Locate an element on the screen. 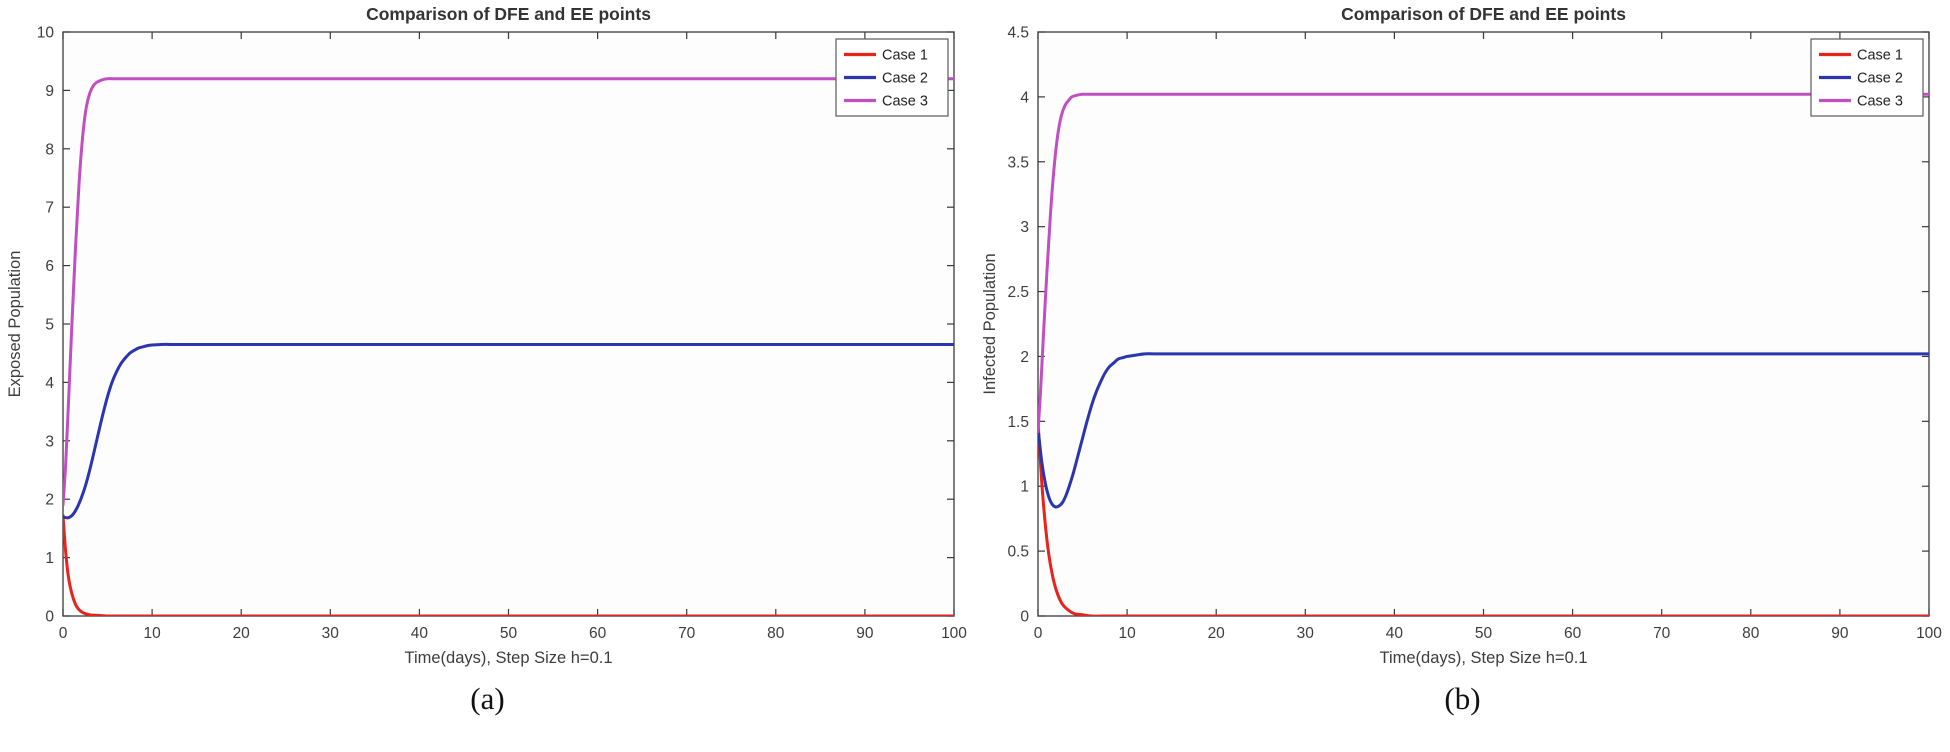  svg-text: 9 is located at coordinates (49, 91).